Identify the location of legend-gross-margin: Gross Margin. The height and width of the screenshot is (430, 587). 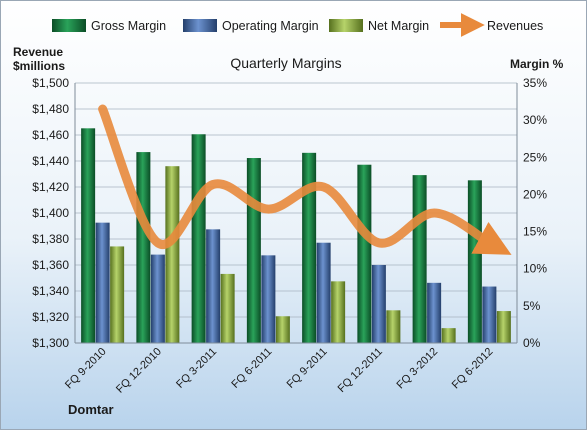
(128, 26).